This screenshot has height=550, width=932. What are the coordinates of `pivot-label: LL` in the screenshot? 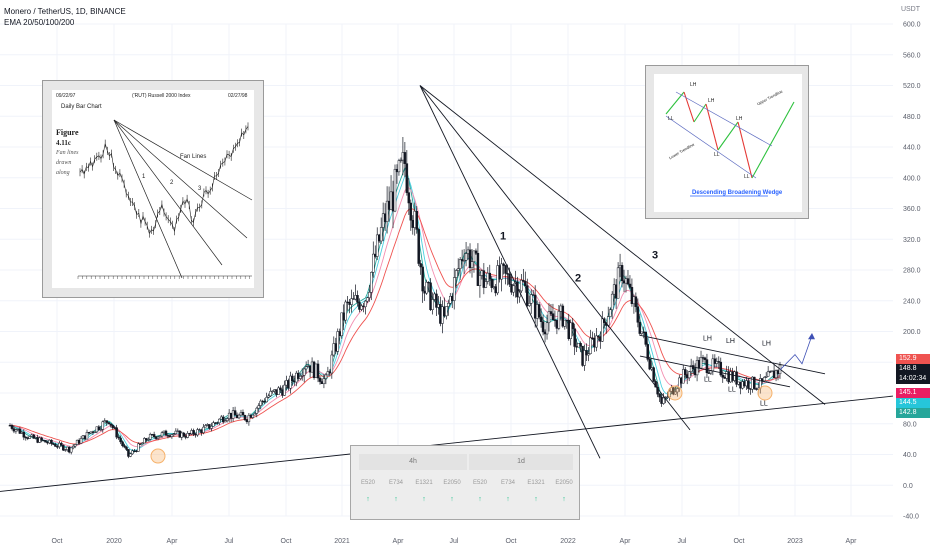 It's located at (732, 389).